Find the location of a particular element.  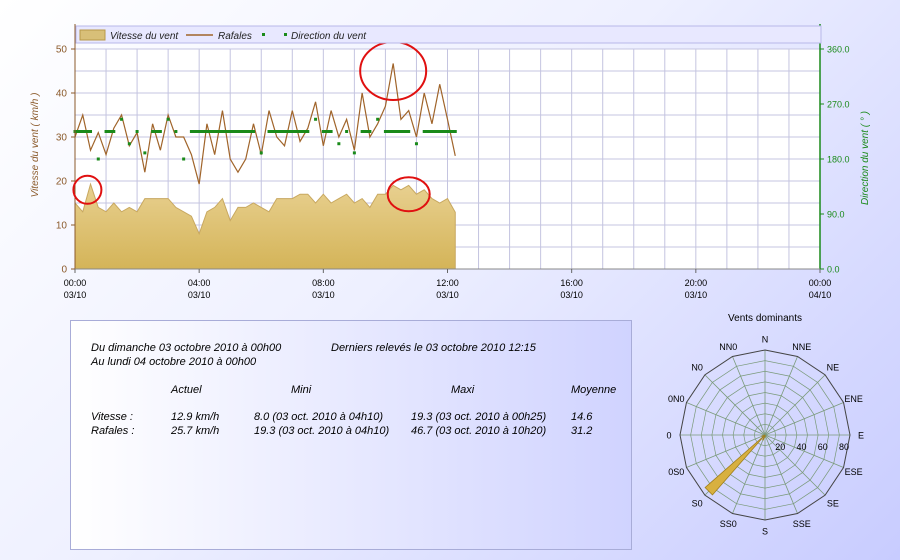

header-mini: Mini is located at coordinates (301, 390).